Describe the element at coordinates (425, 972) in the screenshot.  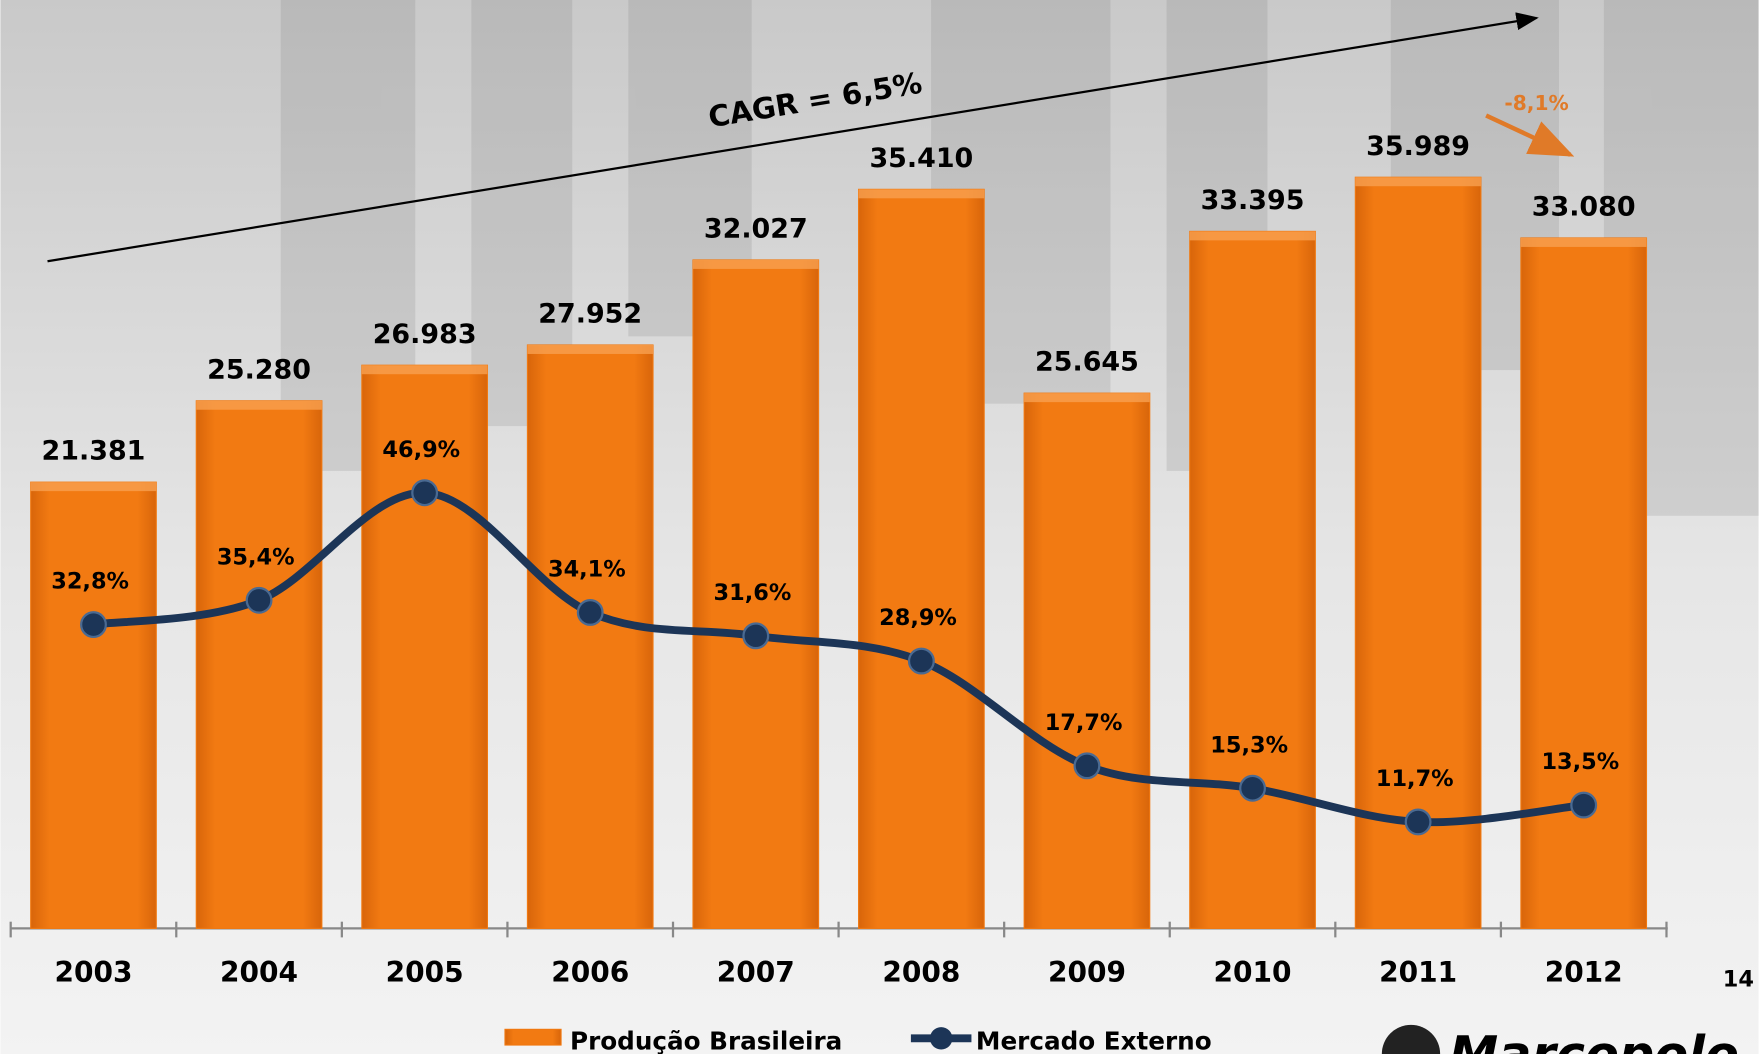
I see `x-tick-label: 2005` at that location.